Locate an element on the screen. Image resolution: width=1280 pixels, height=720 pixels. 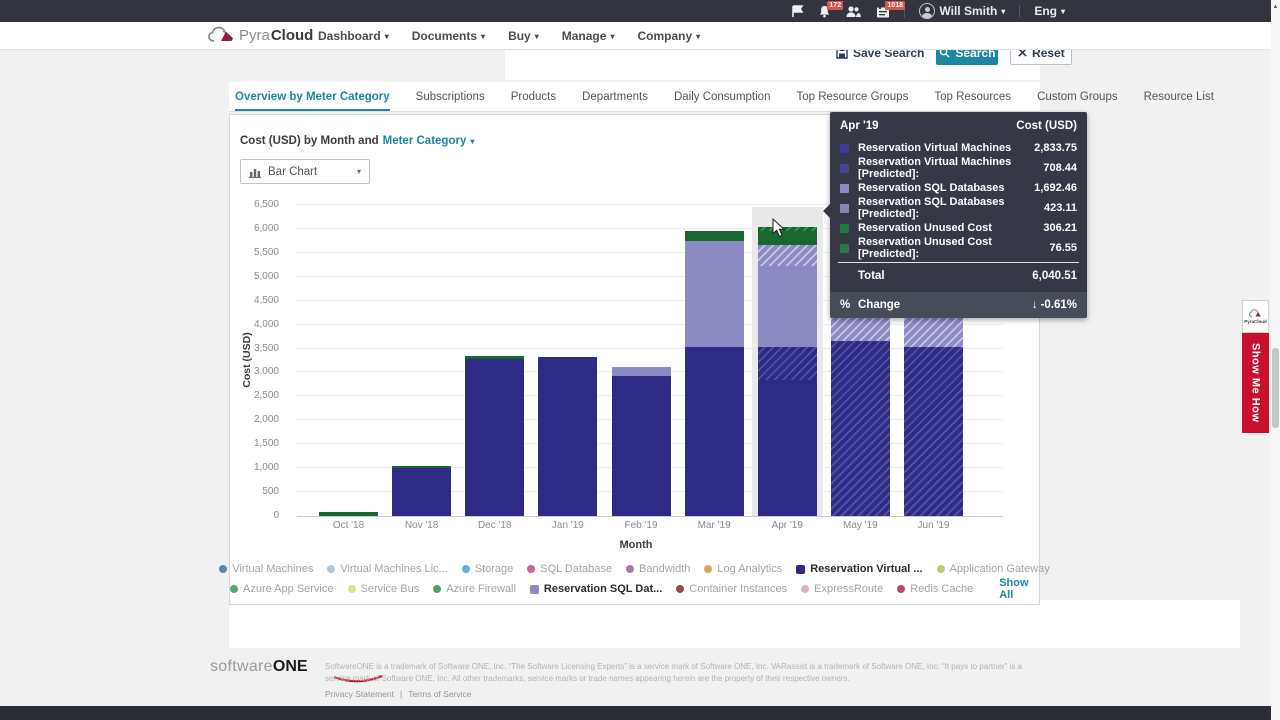
user-menu: Will Smith ▾ is located at coordinates (962, 11).